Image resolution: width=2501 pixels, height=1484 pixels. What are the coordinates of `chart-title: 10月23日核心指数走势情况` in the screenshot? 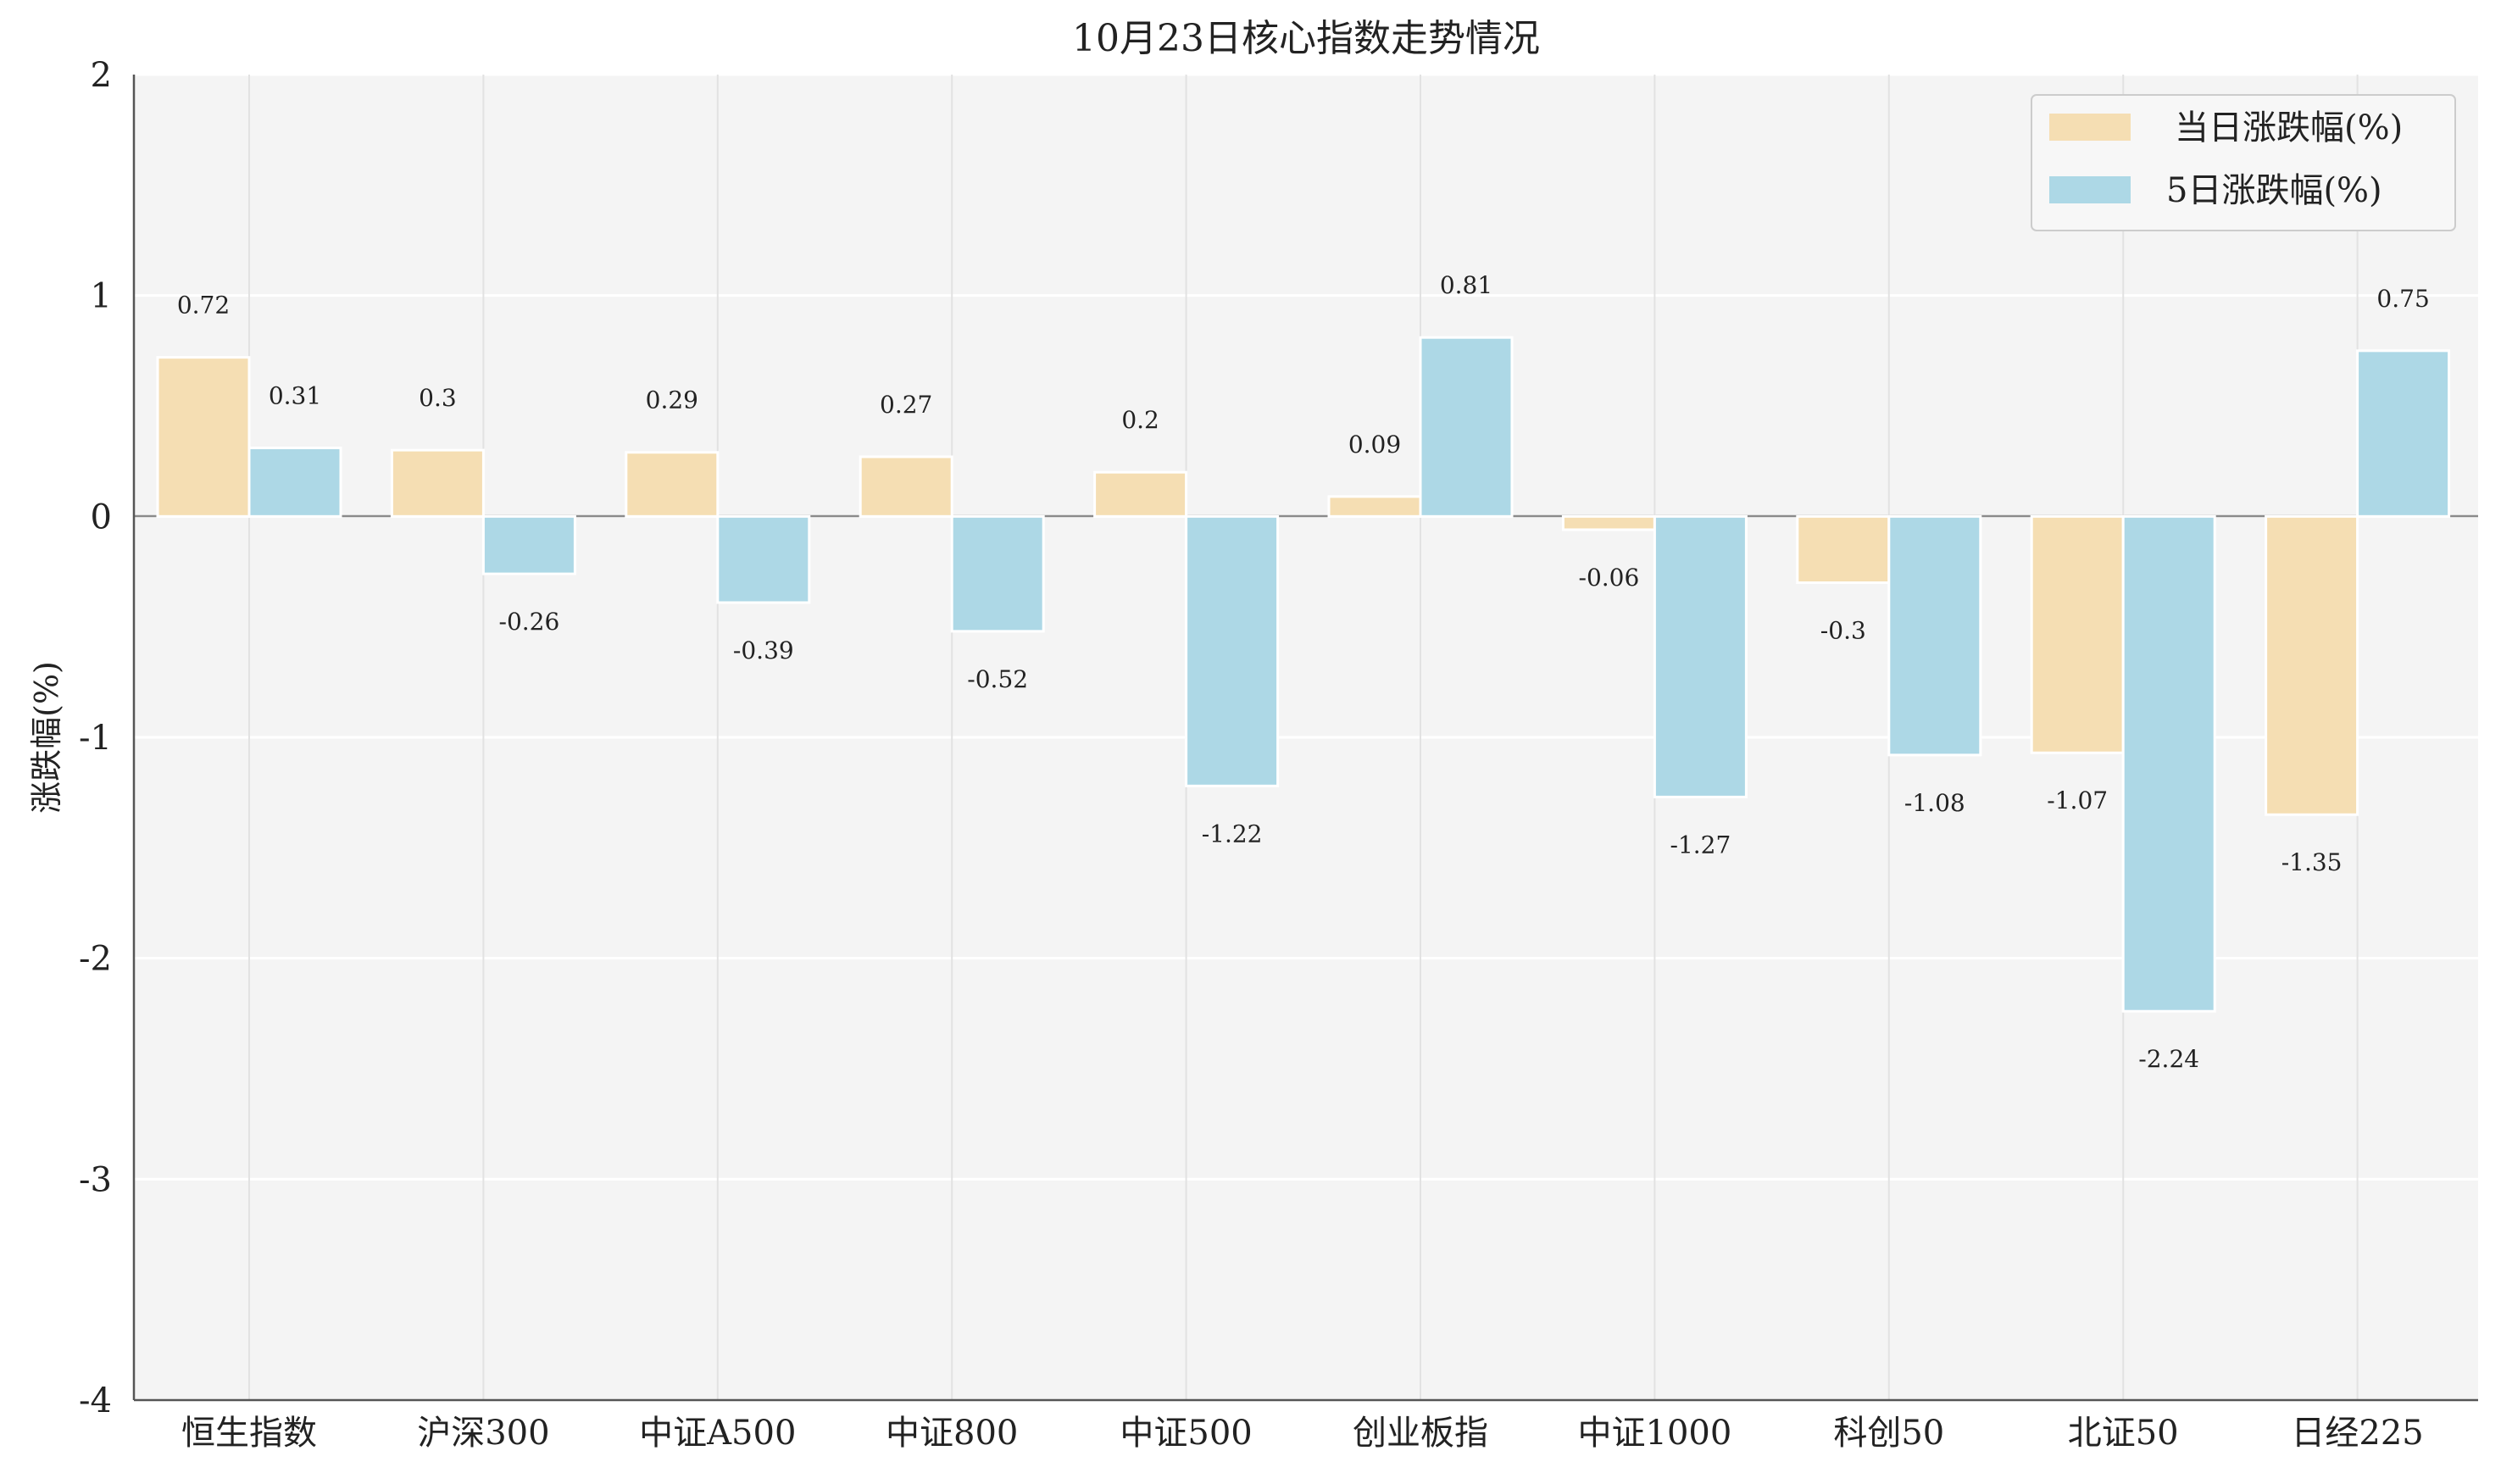 It's located at (1306, 39).